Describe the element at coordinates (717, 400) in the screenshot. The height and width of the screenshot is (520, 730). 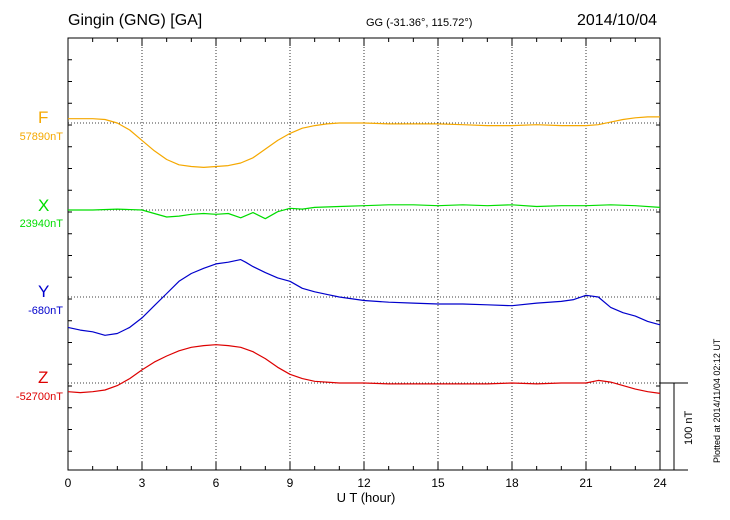
I see `plotted-timestamp: Plotted at 2014/11/04 02:12 UT` at that location.